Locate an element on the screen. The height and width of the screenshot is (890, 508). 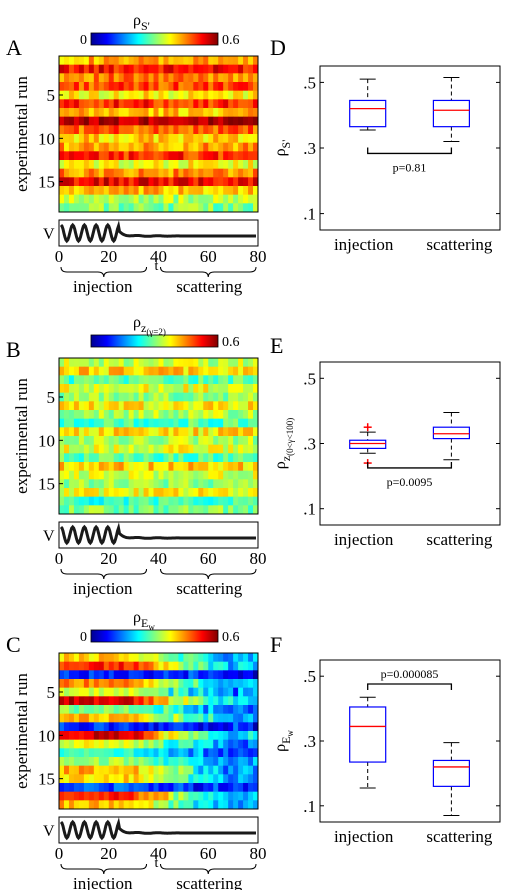
y-tick-label: .1 is located at coordinates (309, 509).